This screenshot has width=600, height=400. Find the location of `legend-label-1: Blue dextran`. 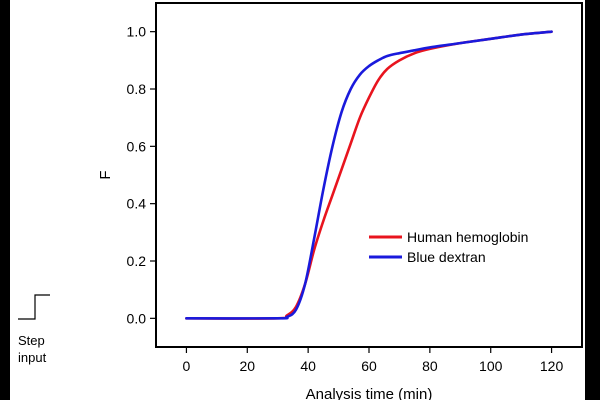

legend-label-1: Blue dextran is located at coordinates (446, 257).